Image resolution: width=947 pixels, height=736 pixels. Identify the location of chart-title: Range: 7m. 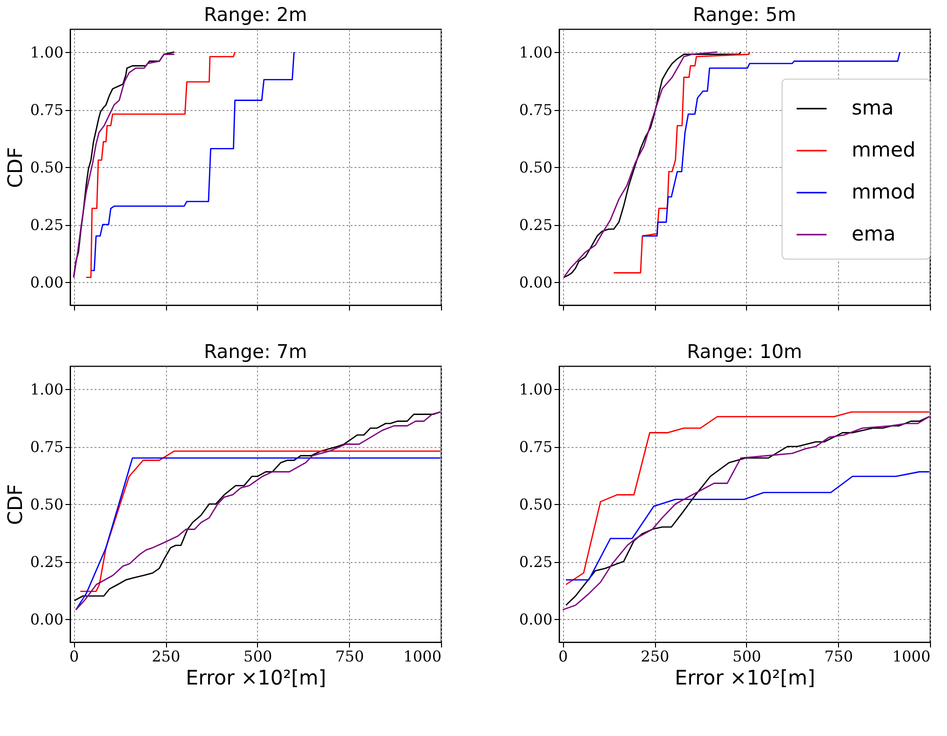
(256, 352).